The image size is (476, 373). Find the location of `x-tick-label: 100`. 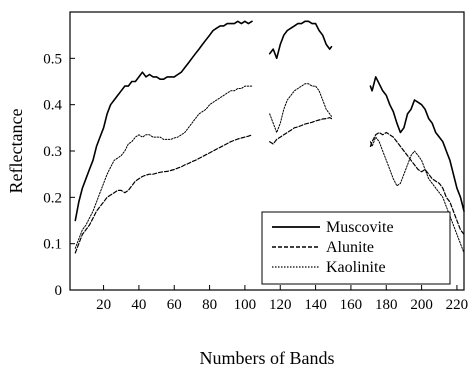

x-tick-label: 100 is located at coordinates (245, 305).